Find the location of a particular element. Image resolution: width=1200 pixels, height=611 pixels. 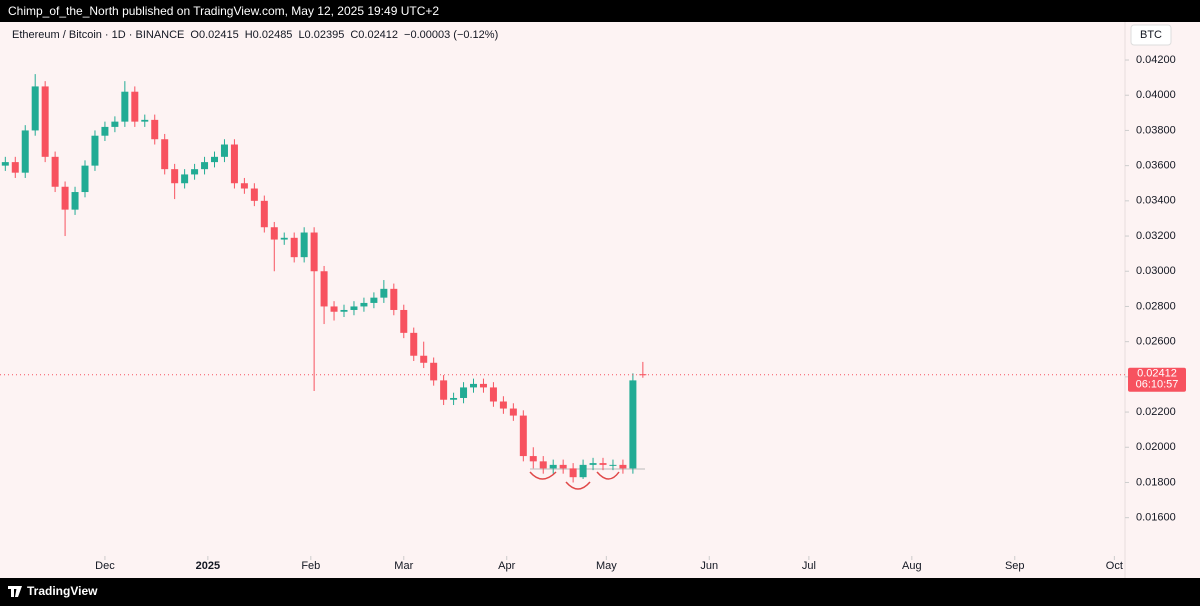

x-tick-label: Aug is located at coordinates (912, 566).